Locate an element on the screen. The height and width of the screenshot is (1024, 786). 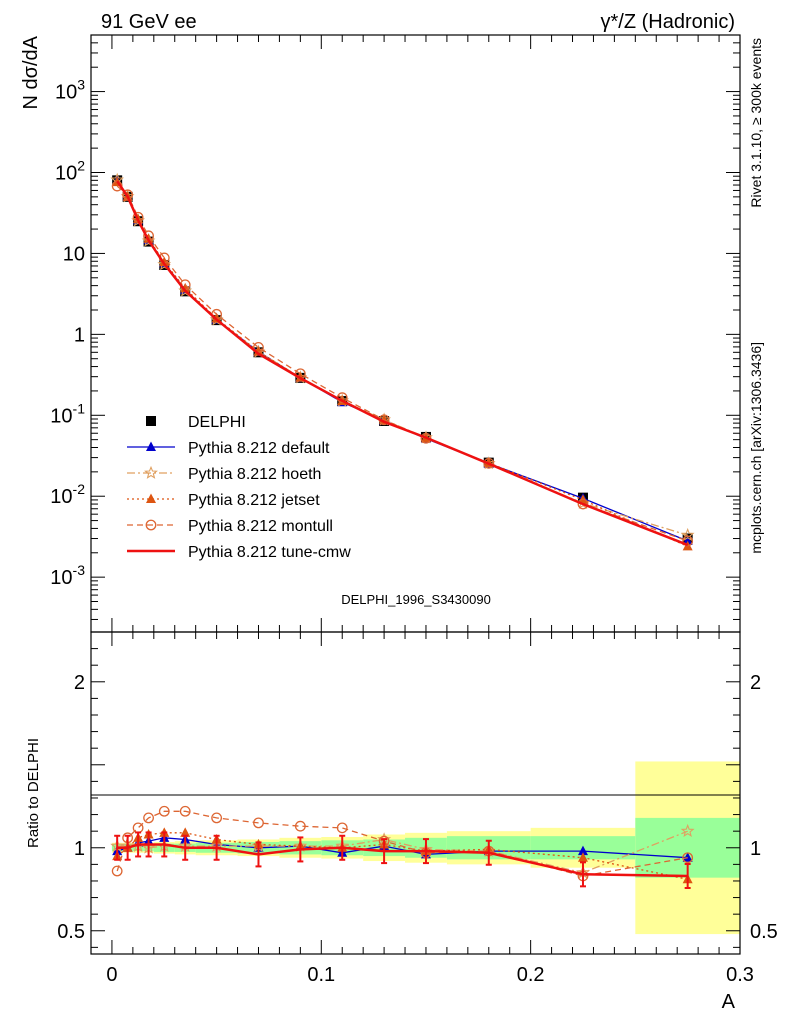
y-tick-label-1: 10² is located at coordinates (70, 170).